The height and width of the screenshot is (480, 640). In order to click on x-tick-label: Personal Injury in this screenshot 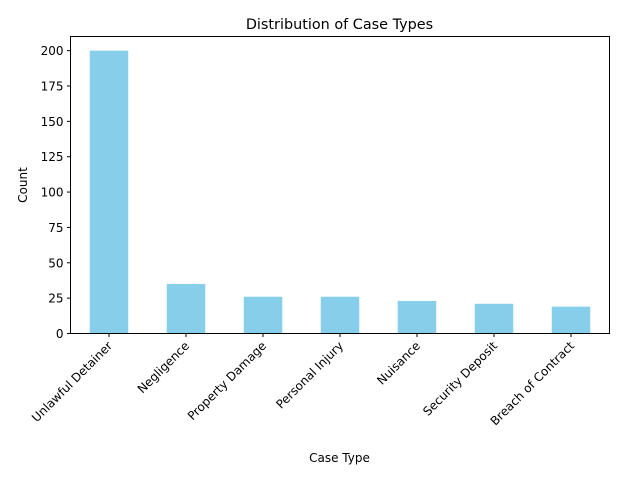, I will do `click(309, 375)`.